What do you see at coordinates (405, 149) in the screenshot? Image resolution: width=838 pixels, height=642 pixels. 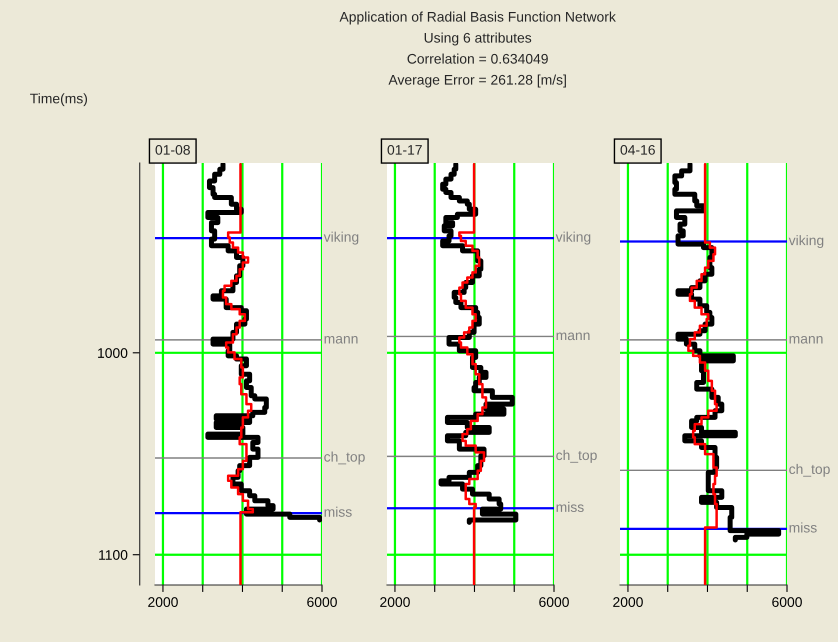 I see `chart-title: 01-17` at bounding box center [405, 149].